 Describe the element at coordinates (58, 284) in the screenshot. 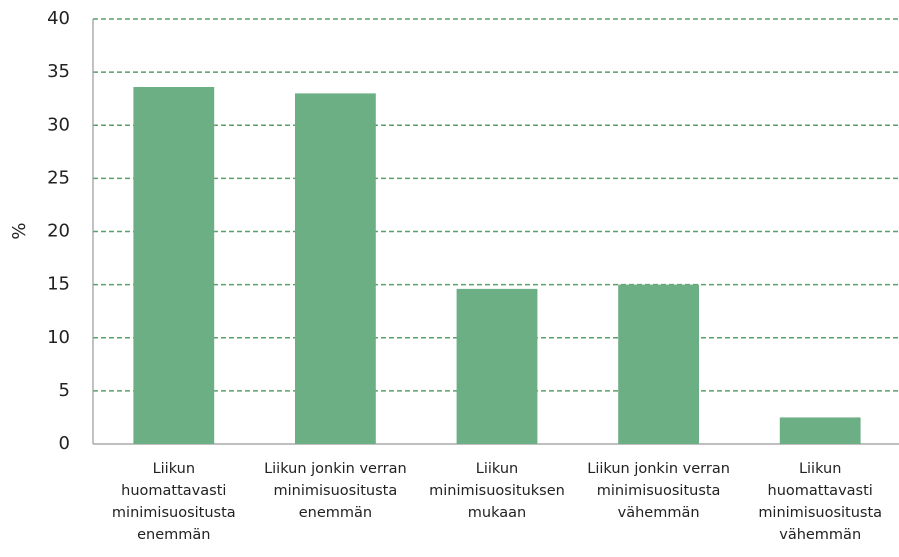

I see `y-tick-label: 15` at that location.